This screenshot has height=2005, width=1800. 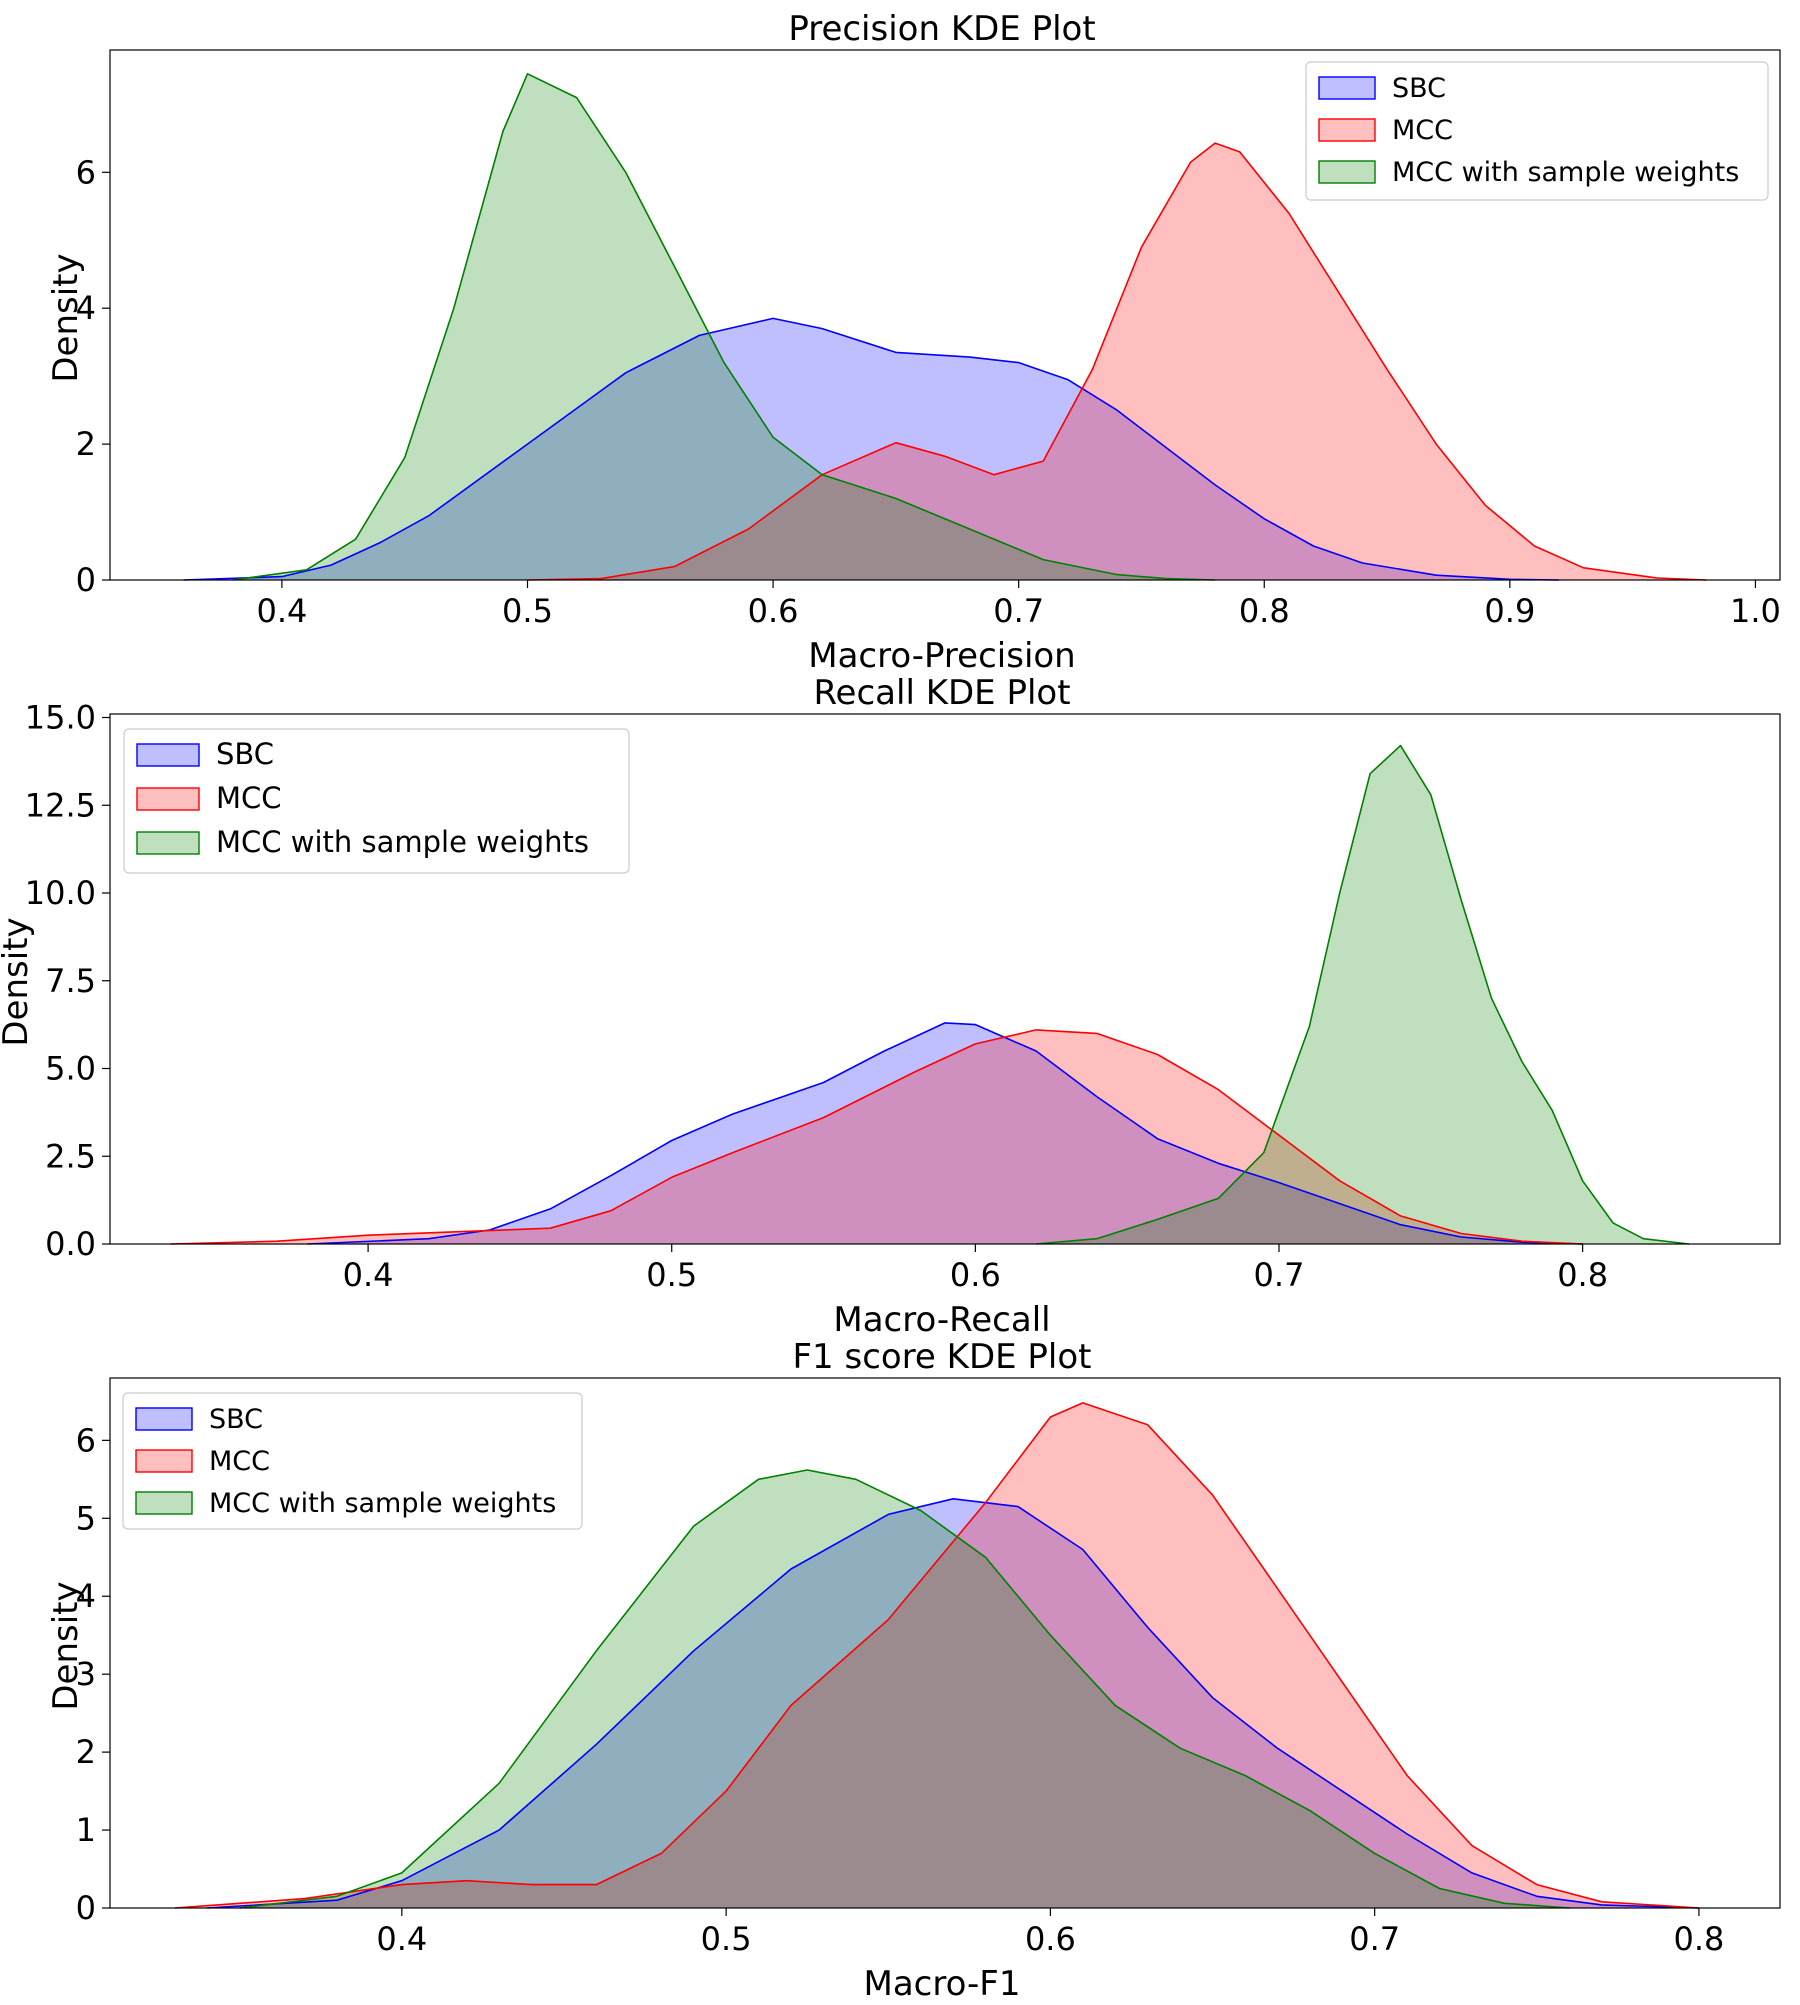 I want to click on x-axis-label: Macro-Precision, so click(x=942, y=656).